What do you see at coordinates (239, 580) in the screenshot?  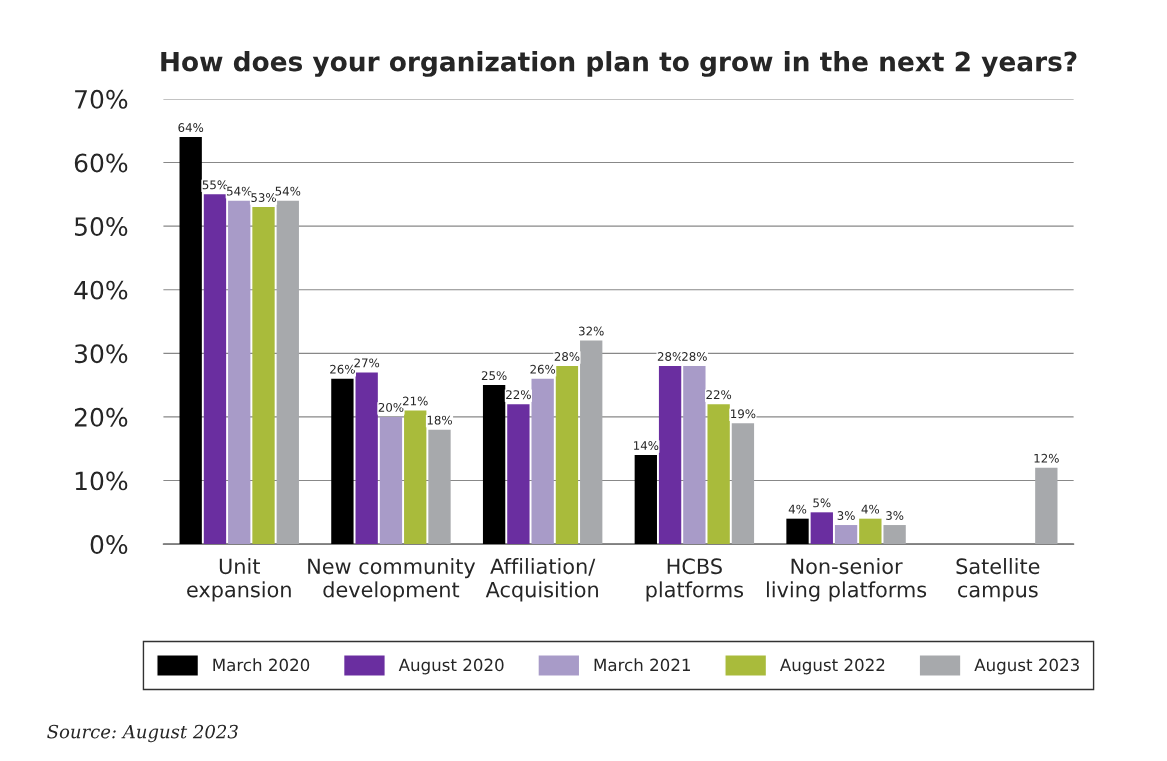 I see `x-tick-label: Unit expansion` at bounding box center [239, 580].